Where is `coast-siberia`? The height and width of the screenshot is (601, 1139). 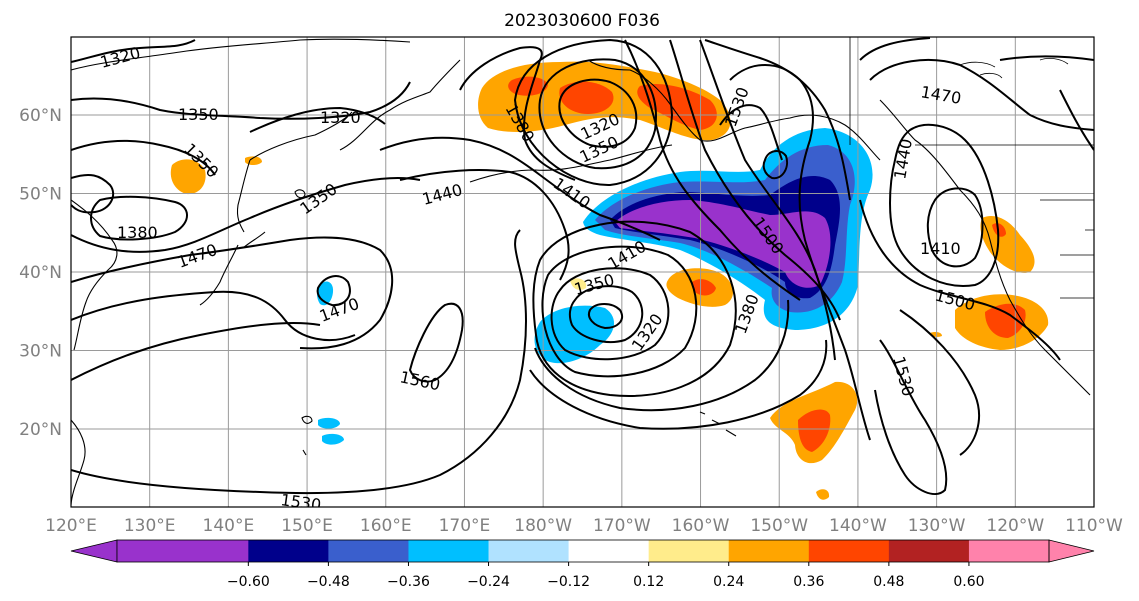 coast-siberia is located at coordinates (266, 99).